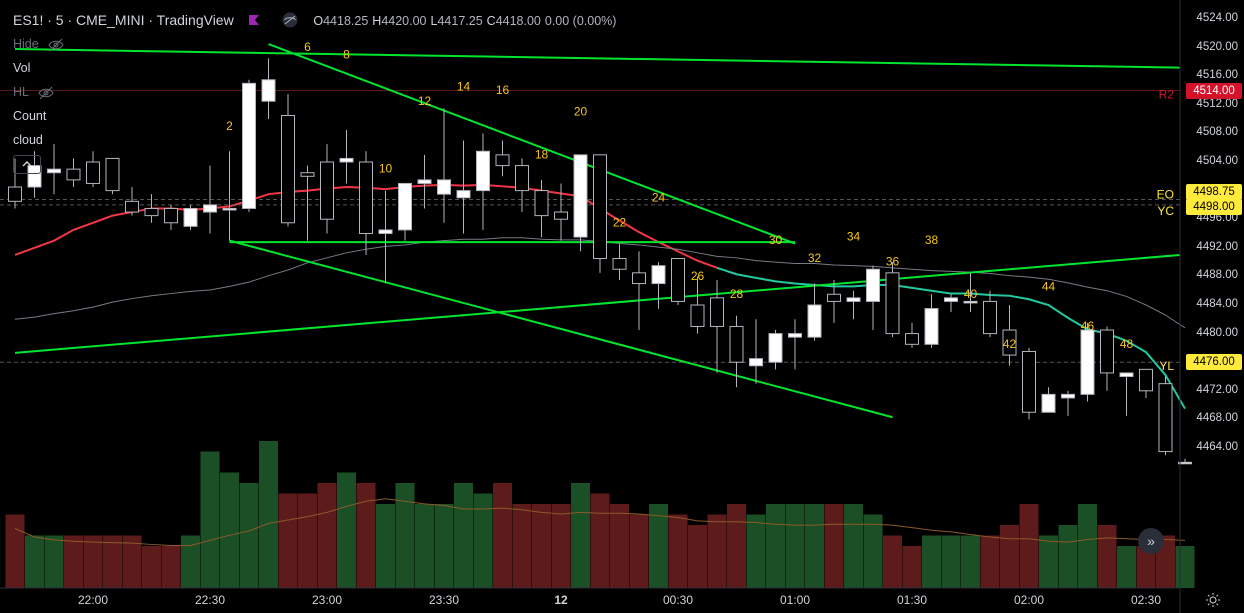  What do you see at coordinates (1217, 132) in the screenshot?
I see `price-tick-label: 4508.00` at bounding box center [1217, 132].